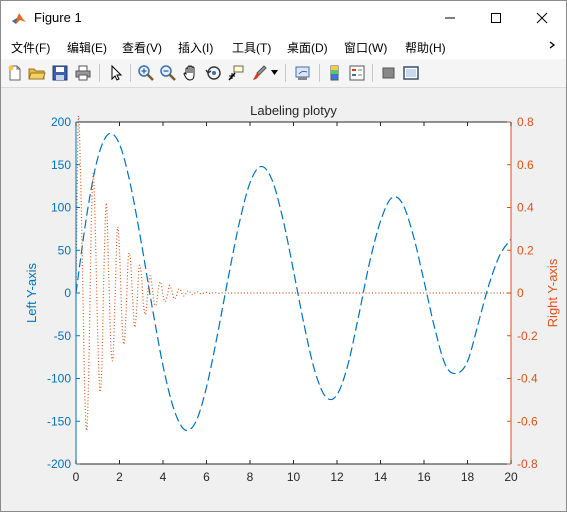 This screenshot has height=515, width=567. Describe the element at coordinates (259, 73) in the screenshot. I see `brush-icon` at that location.